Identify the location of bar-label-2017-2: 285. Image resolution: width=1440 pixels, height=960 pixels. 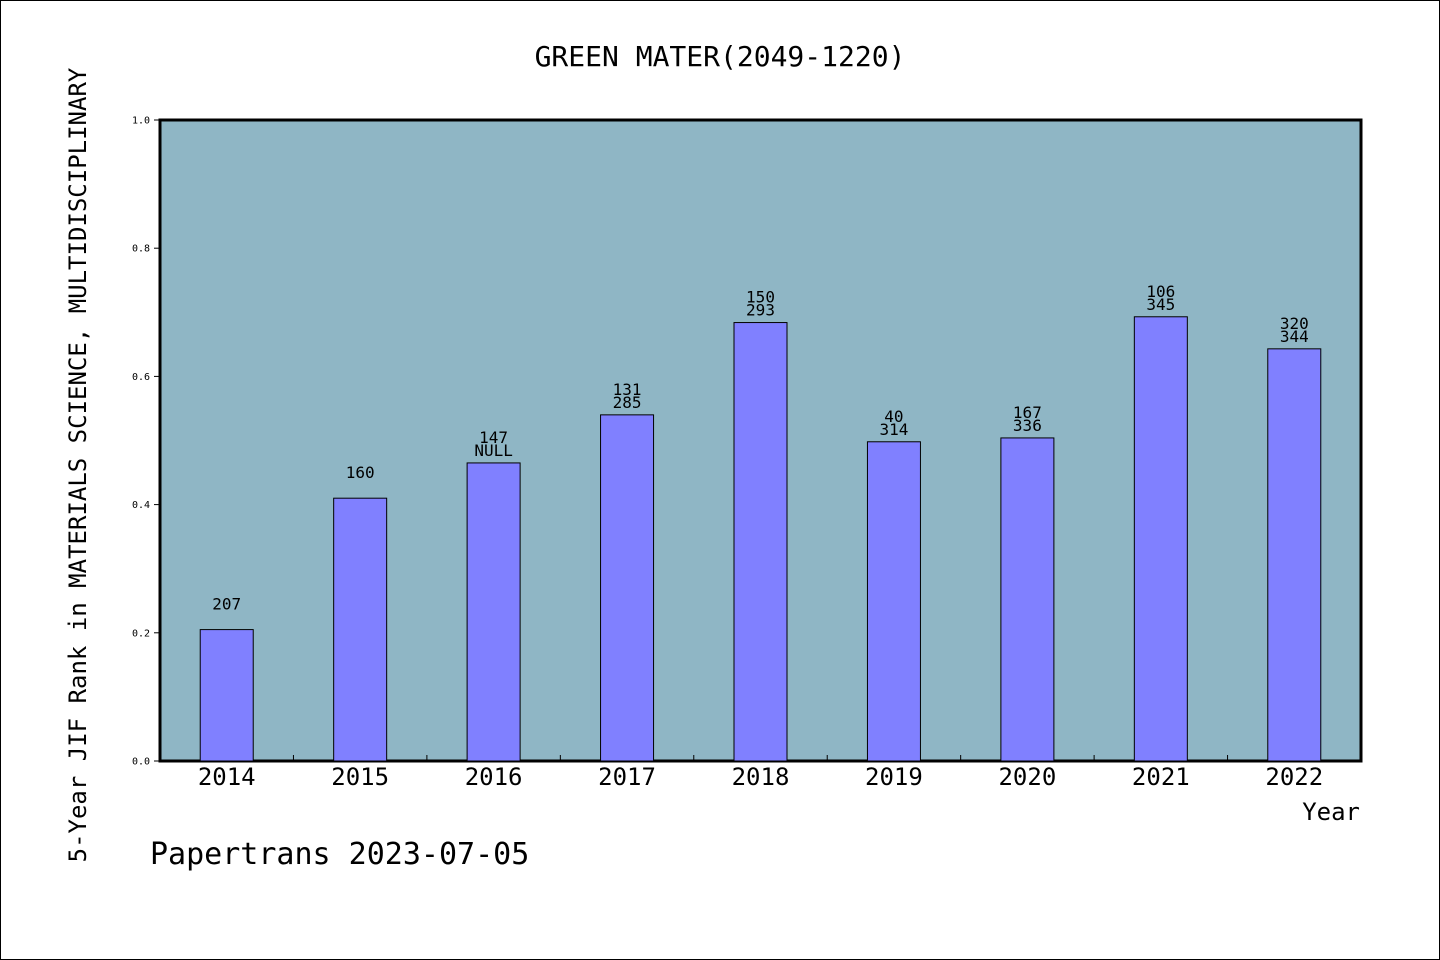
(627, 402).